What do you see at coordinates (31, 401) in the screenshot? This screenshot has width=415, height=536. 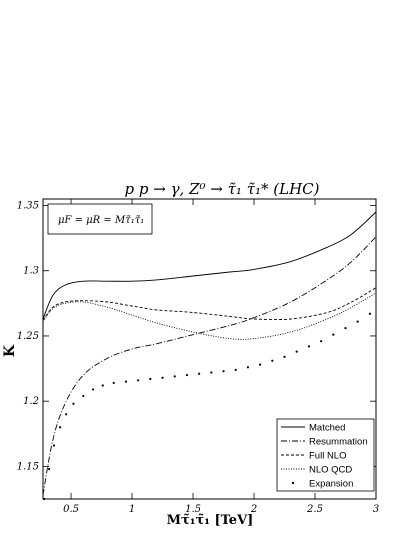 I see `y-tick-label: 1.2` at bounding box center [31, 401].